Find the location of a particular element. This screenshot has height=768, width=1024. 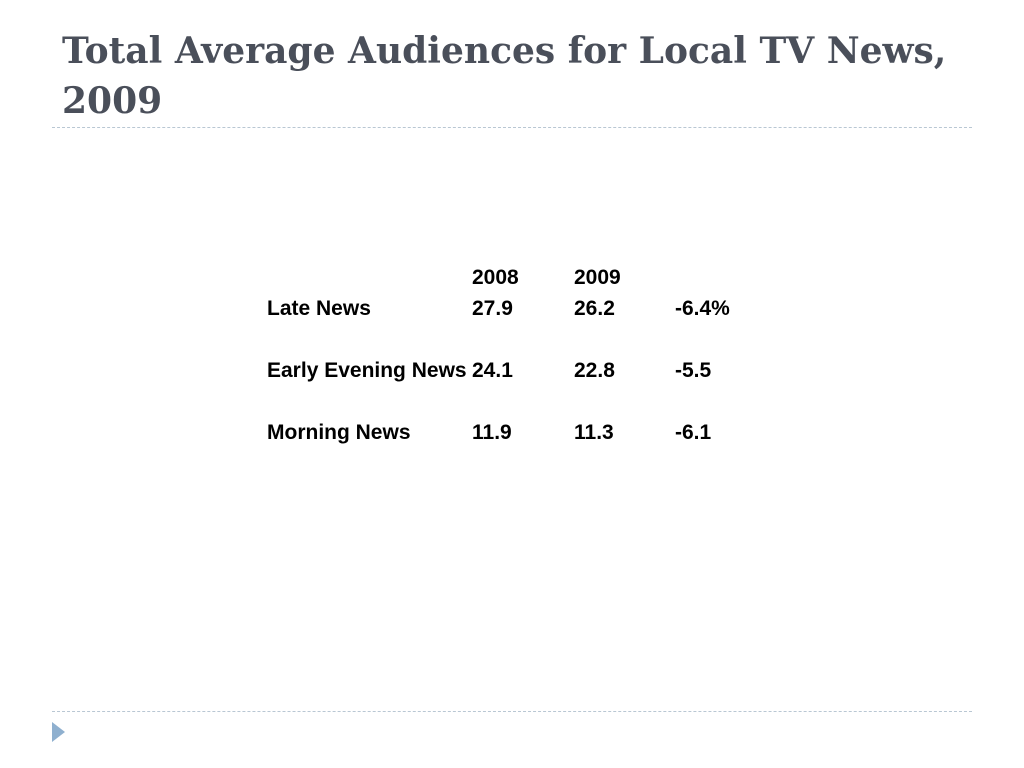

value-2009: 22.8 is located at coordinates (594, 370).